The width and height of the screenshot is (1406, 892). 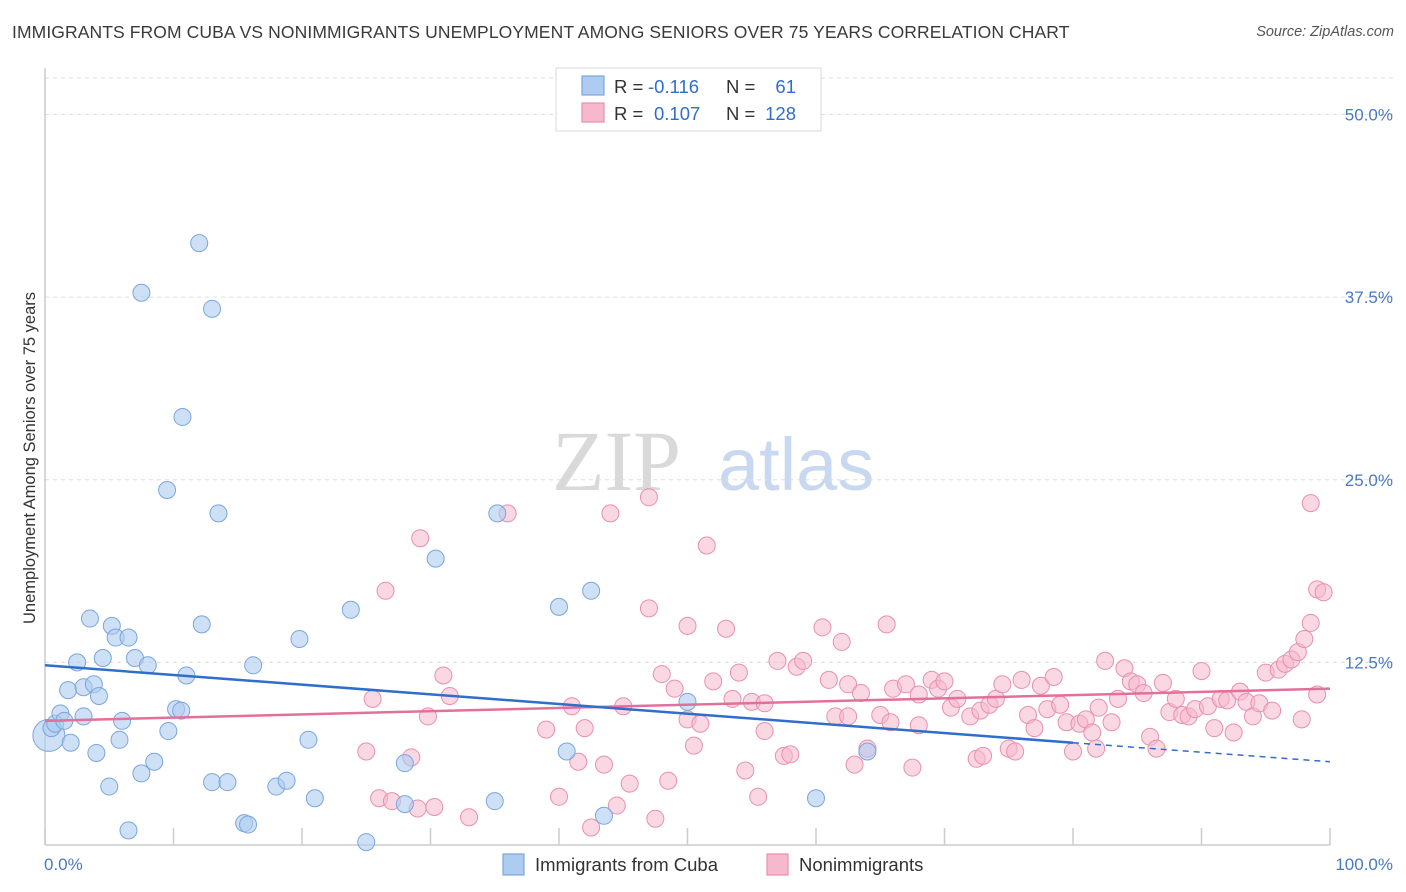 I want to click on source-label: Source: ZipAtlas.com, so click(x=1325, y=32).